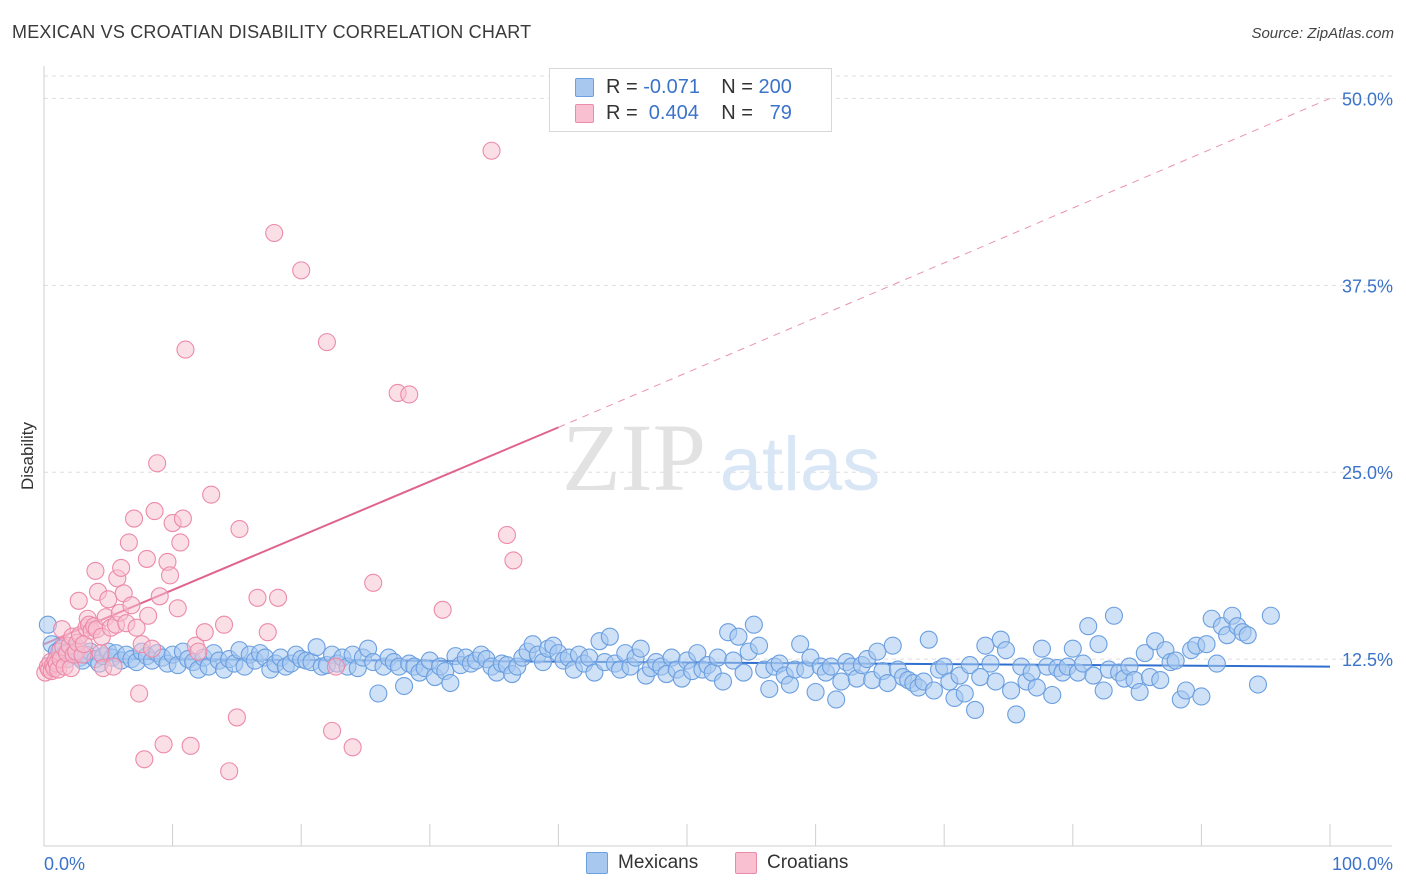 The height and width of the screenshot is (892, 1406). Describe the element at coordinates (737, 86) in the screenshot. I see `n-label: N =` at that location.